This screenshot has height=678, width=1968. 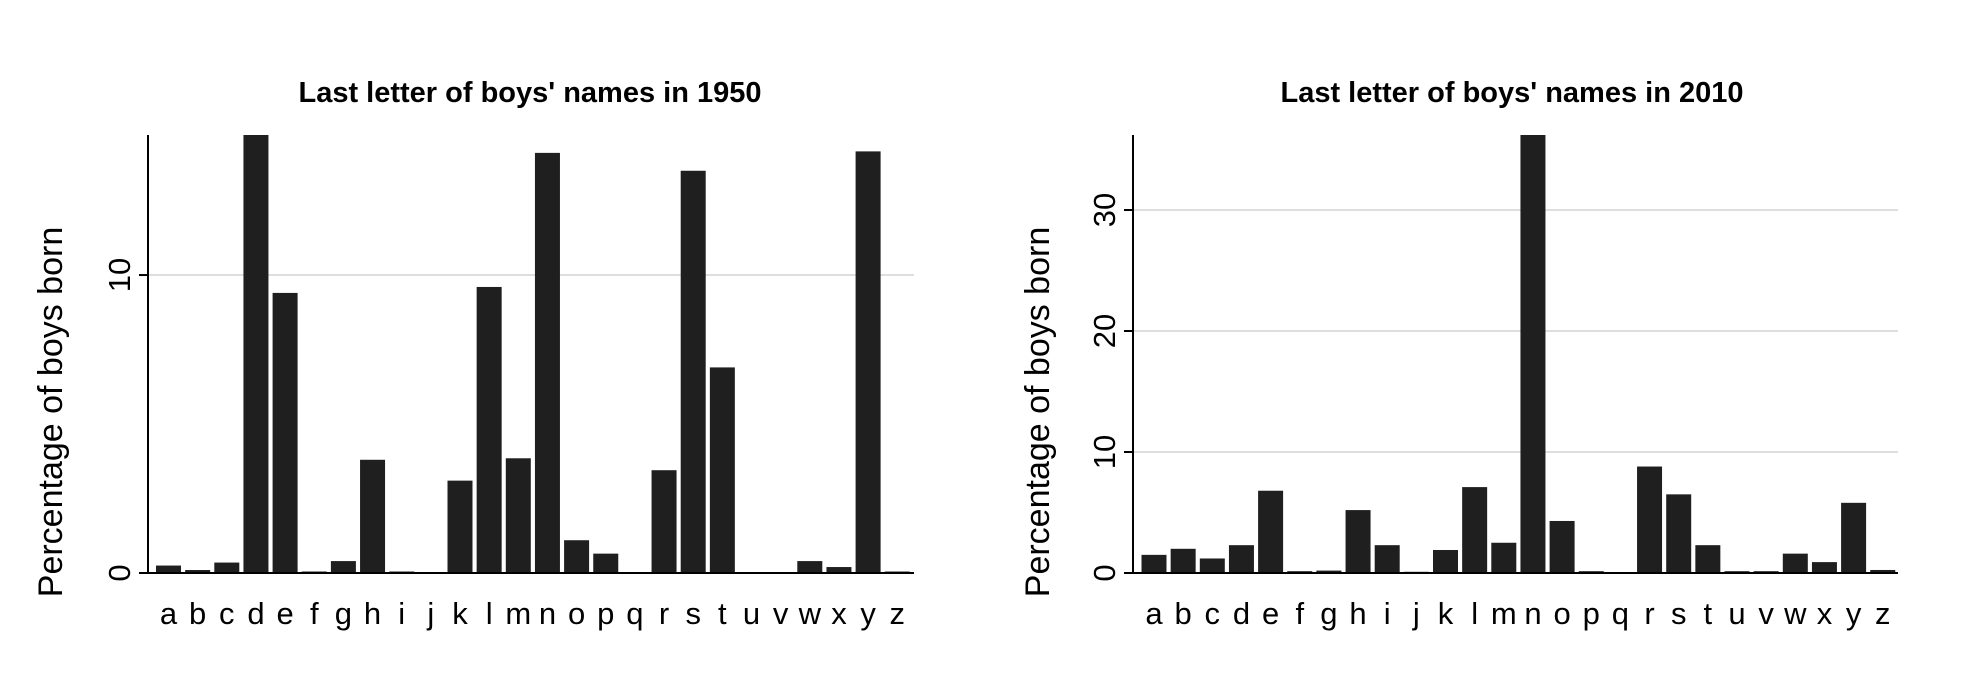 What do you see at coordinates (1511, 93) in the screenshot?
I see `chart-title: Last letter of boys' names in 2010` at bounding box center [1511, 93].